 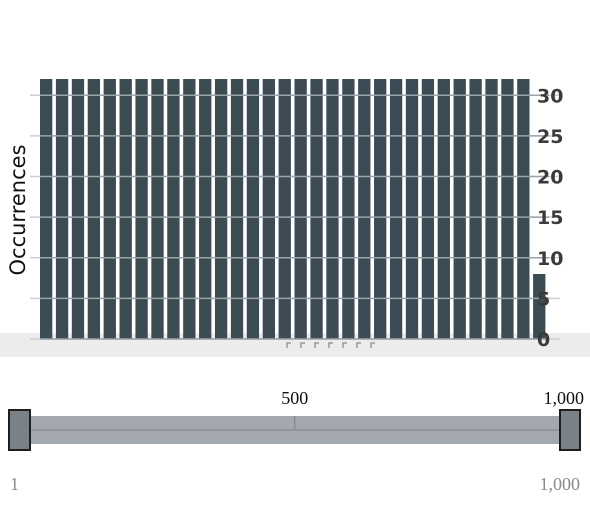 What do you see at coordinates (564, 398) in the screenshot?
I see `slider-tick-label: 1,000` at bounding box center [564, 398].